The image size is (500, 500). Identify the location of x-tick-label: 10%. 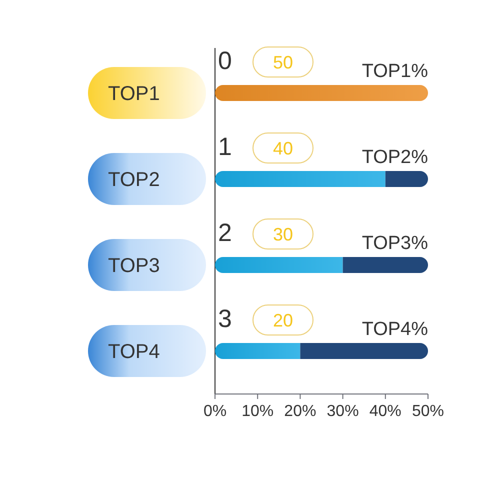
(258, 411).